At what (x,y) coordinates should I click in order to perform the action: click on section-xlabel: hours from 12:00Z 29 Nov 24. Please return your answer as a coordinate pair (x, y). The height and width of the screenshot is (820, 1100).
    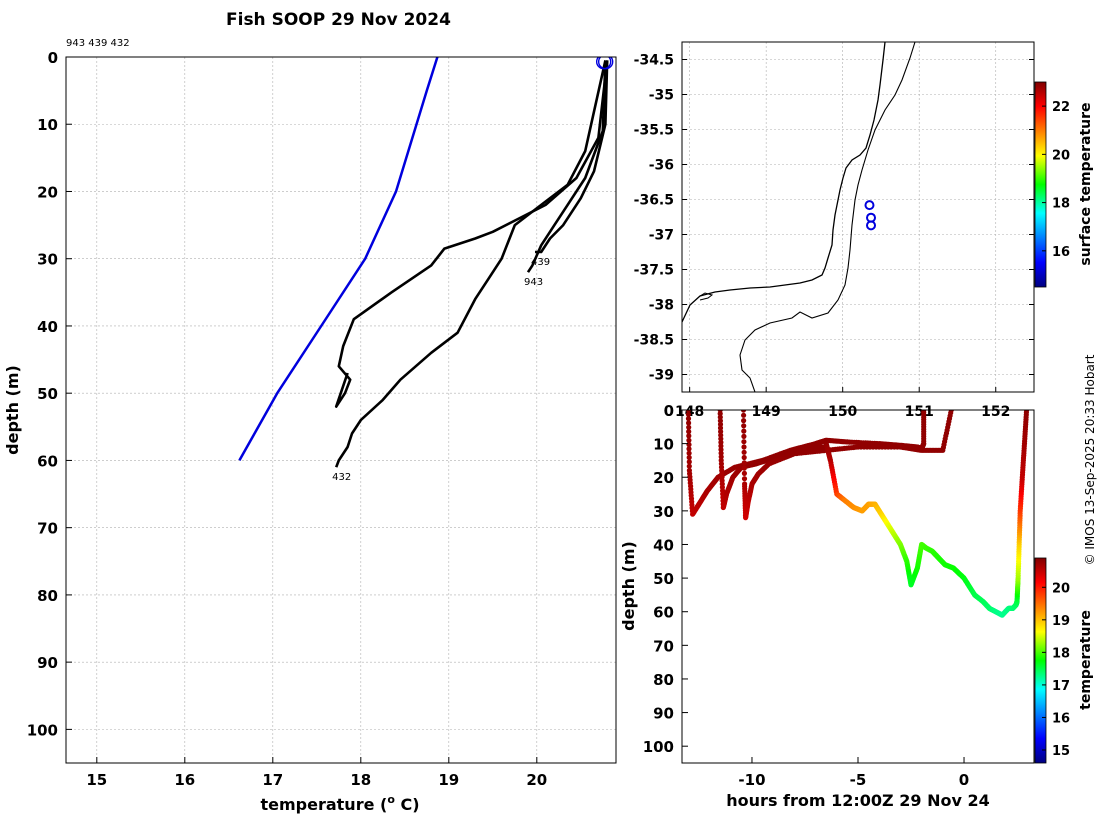
    Looking at the image, I should click on (857, 800).